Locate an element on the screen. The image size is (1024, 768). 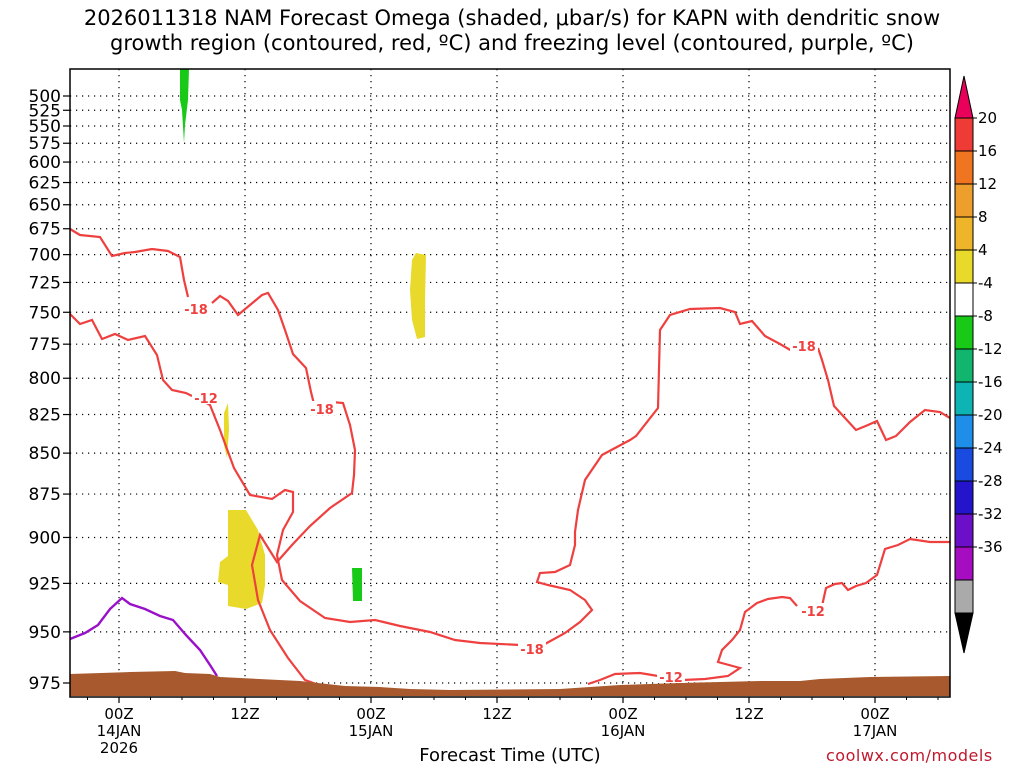
contour-minus12-west is located at coordinates (131, 355).